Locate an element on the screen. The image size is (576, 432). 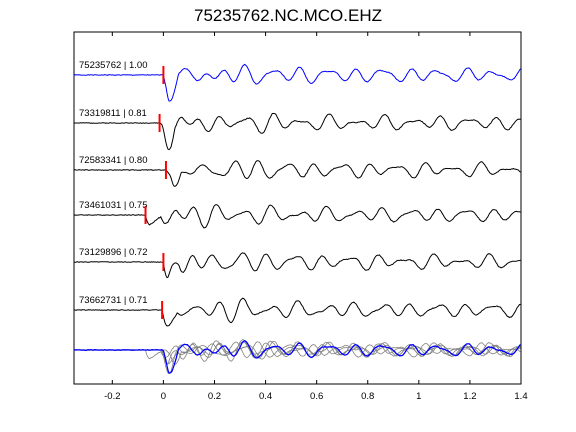
trace-label: 73129896 | 0.72 is located at coordinates (113, 252).